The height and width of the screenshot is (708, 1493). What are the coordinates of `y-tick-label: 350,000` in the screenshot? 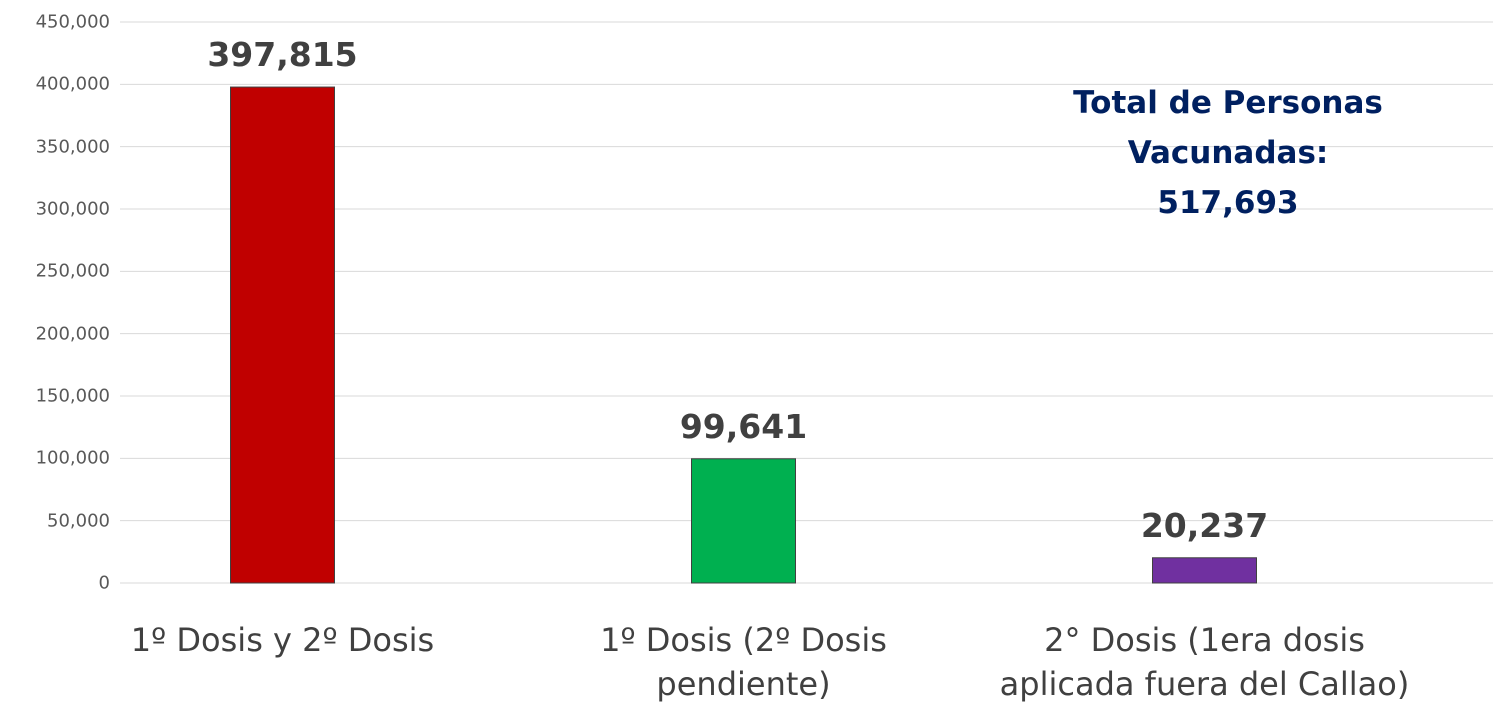 It's located at (72, 147).